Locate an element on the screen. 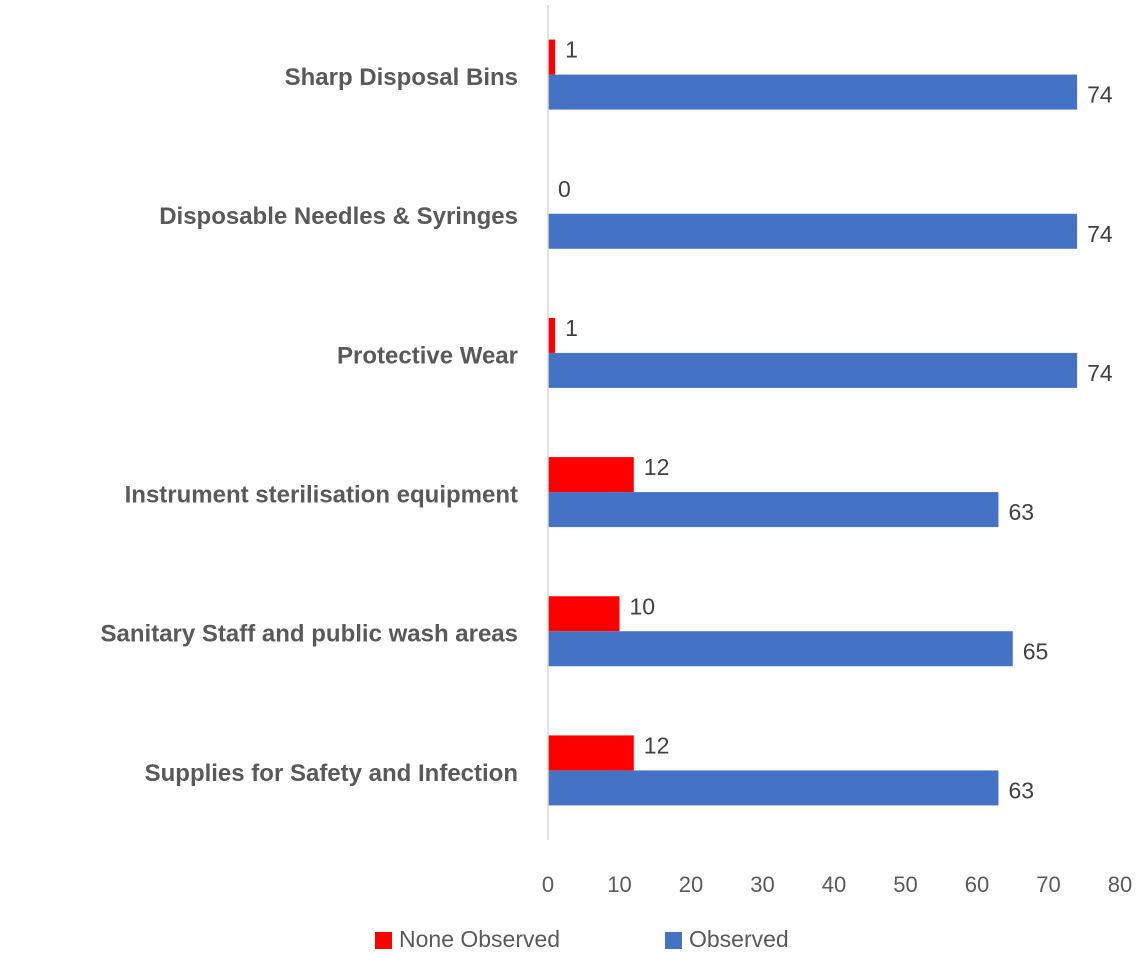  data-label: 0 is located at coordinates (564, 189).